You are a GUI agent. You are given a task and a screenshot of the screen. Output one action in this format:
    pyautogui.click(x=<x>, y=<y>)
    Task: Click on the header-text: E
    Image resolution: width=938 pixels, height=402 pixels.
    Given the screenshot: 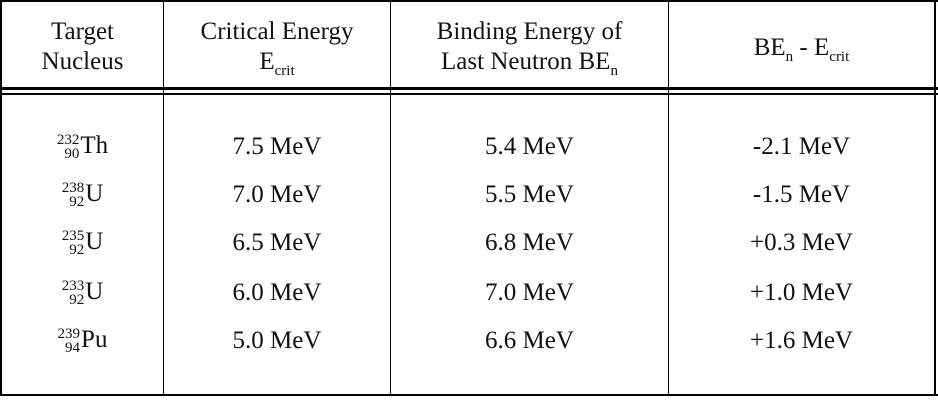 What is the action you would take?
    pyautogui.click(x=267, y=61)
    